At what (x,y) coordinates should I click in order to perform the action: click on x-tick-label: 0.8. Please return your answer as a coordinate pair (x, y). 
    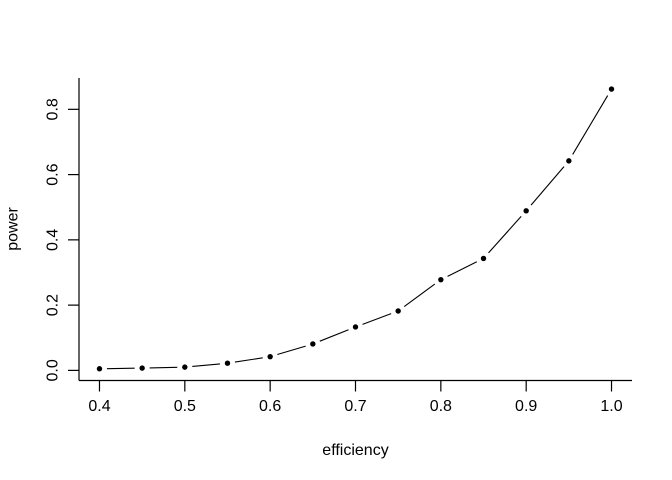
    Looking at the image, I should click on (441, 406).